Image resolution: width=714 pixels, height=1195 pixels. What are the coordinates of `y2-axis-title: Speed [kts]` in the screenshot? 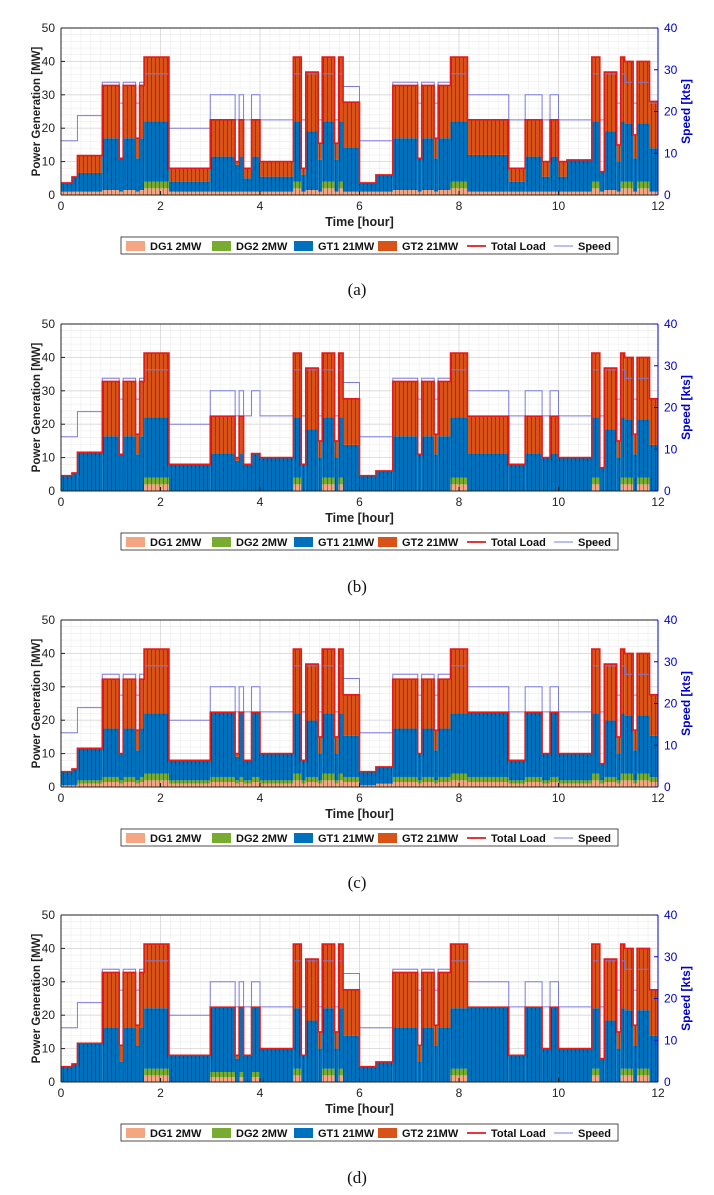 It's located at (686, 998).